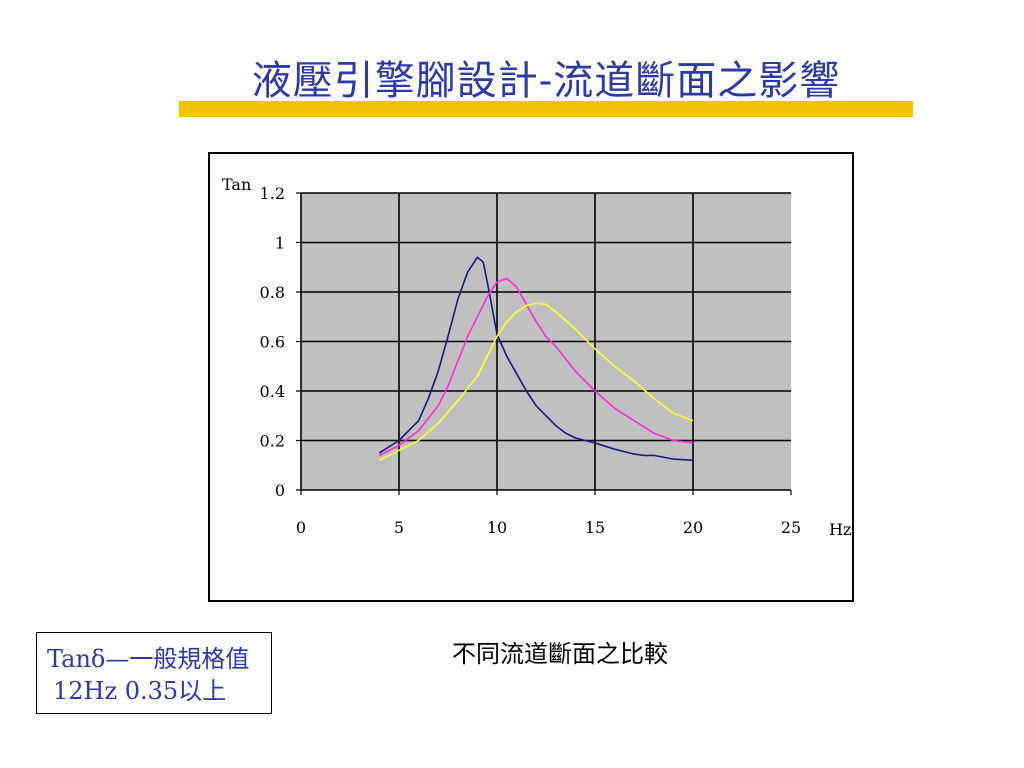  What do you see at coordinates (148, 659) in the screenshot?
I see `spec-line-1: Tanδ—一般規格值` at bounding box center [148, 659].